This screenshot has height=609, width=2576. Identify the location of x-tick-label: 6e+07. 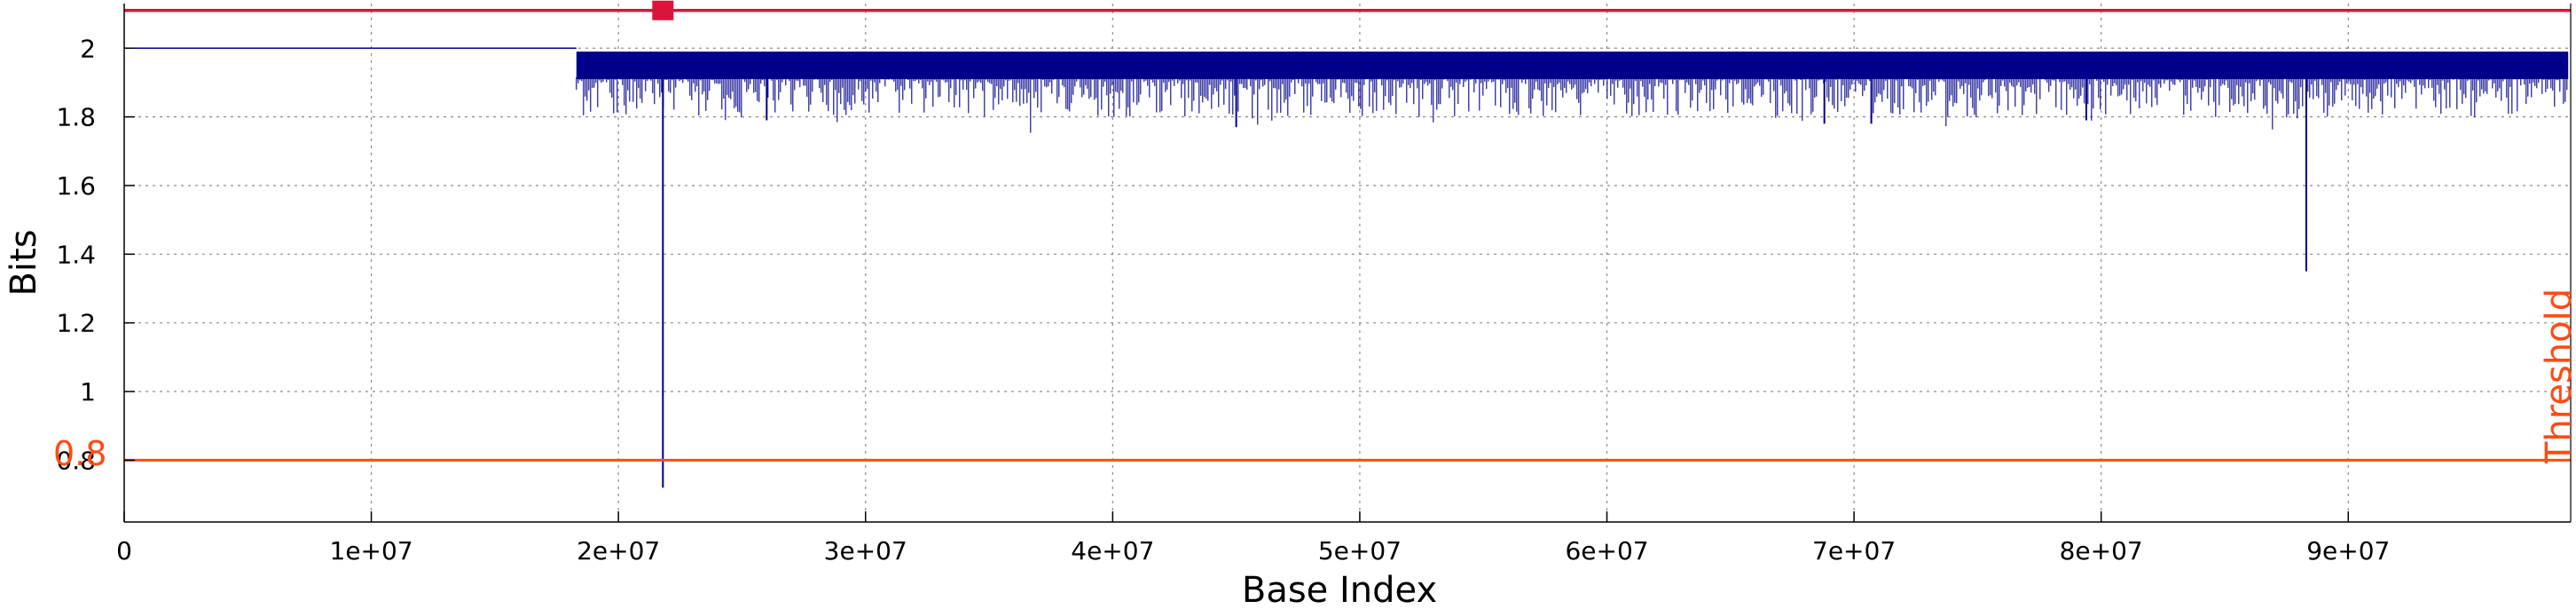
(1606, 551).